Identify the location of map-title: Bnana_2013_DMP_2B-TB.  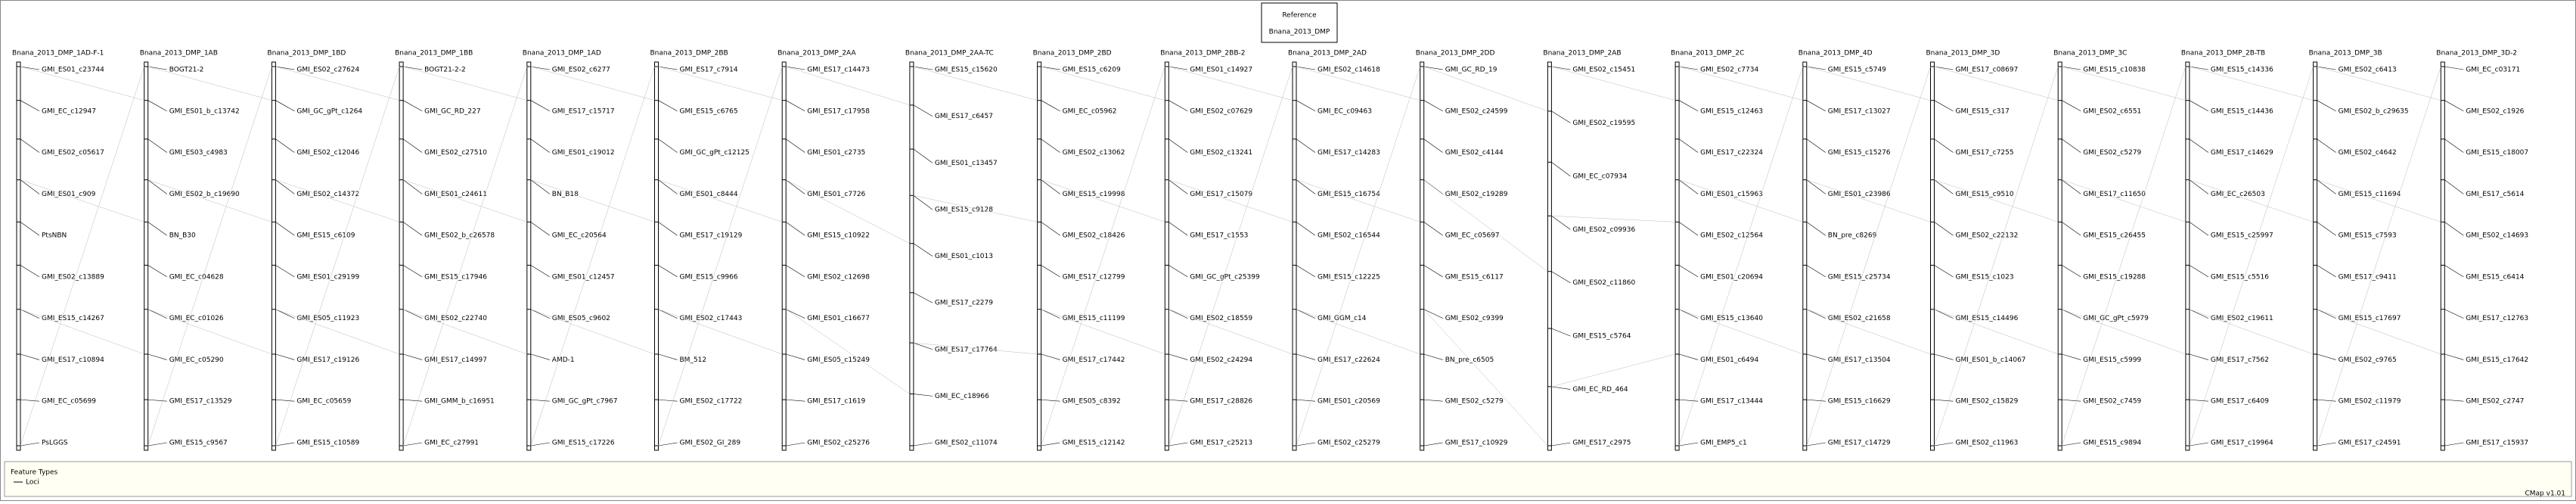
(2223, 54).